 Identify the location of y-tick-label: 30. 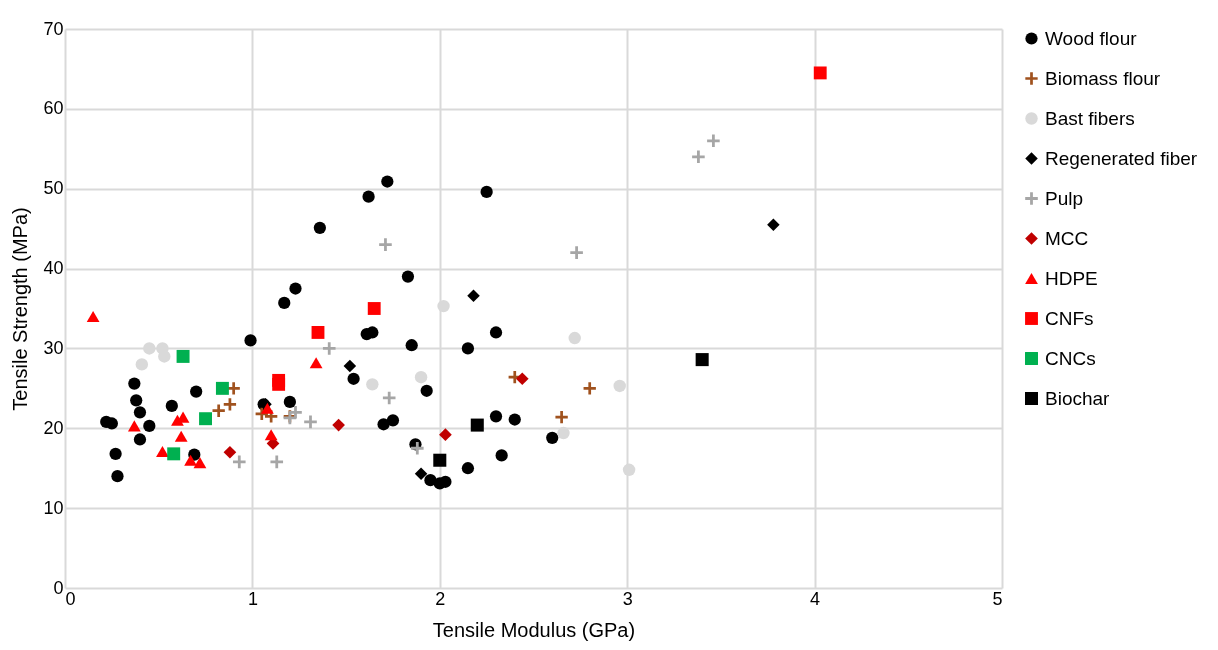
(53, 347).